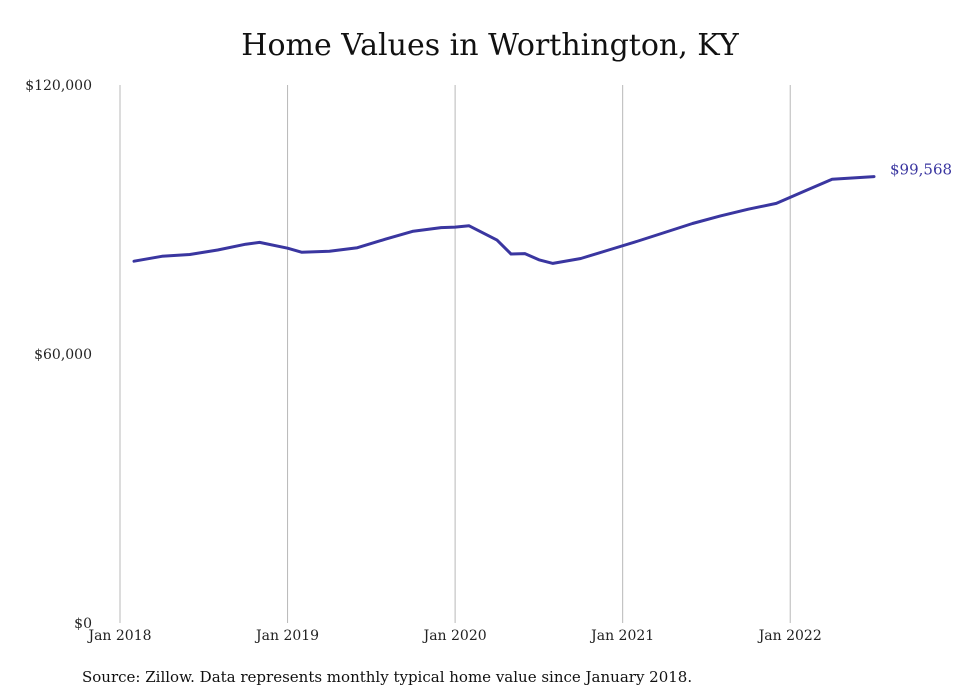 This screenshot has width=980, height=699. I want to click on series-group: $99,568, so click(542, 213).